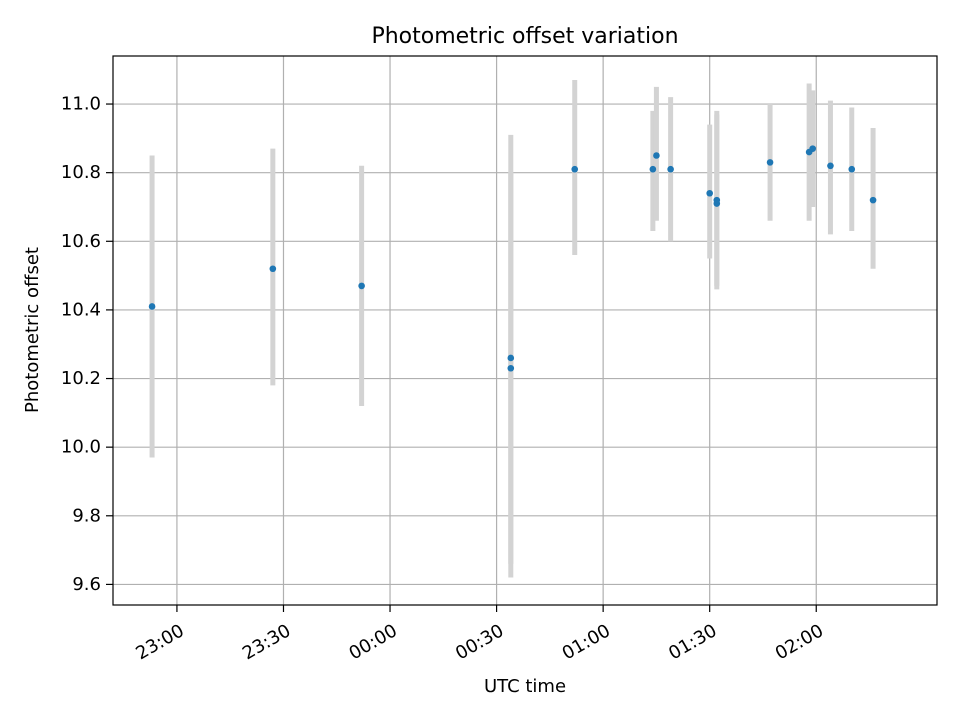  What do you see at coordinates (81, 172) in the screenshot?
I see `y-tick-label: 10.8` at bounding box center [81, 172].